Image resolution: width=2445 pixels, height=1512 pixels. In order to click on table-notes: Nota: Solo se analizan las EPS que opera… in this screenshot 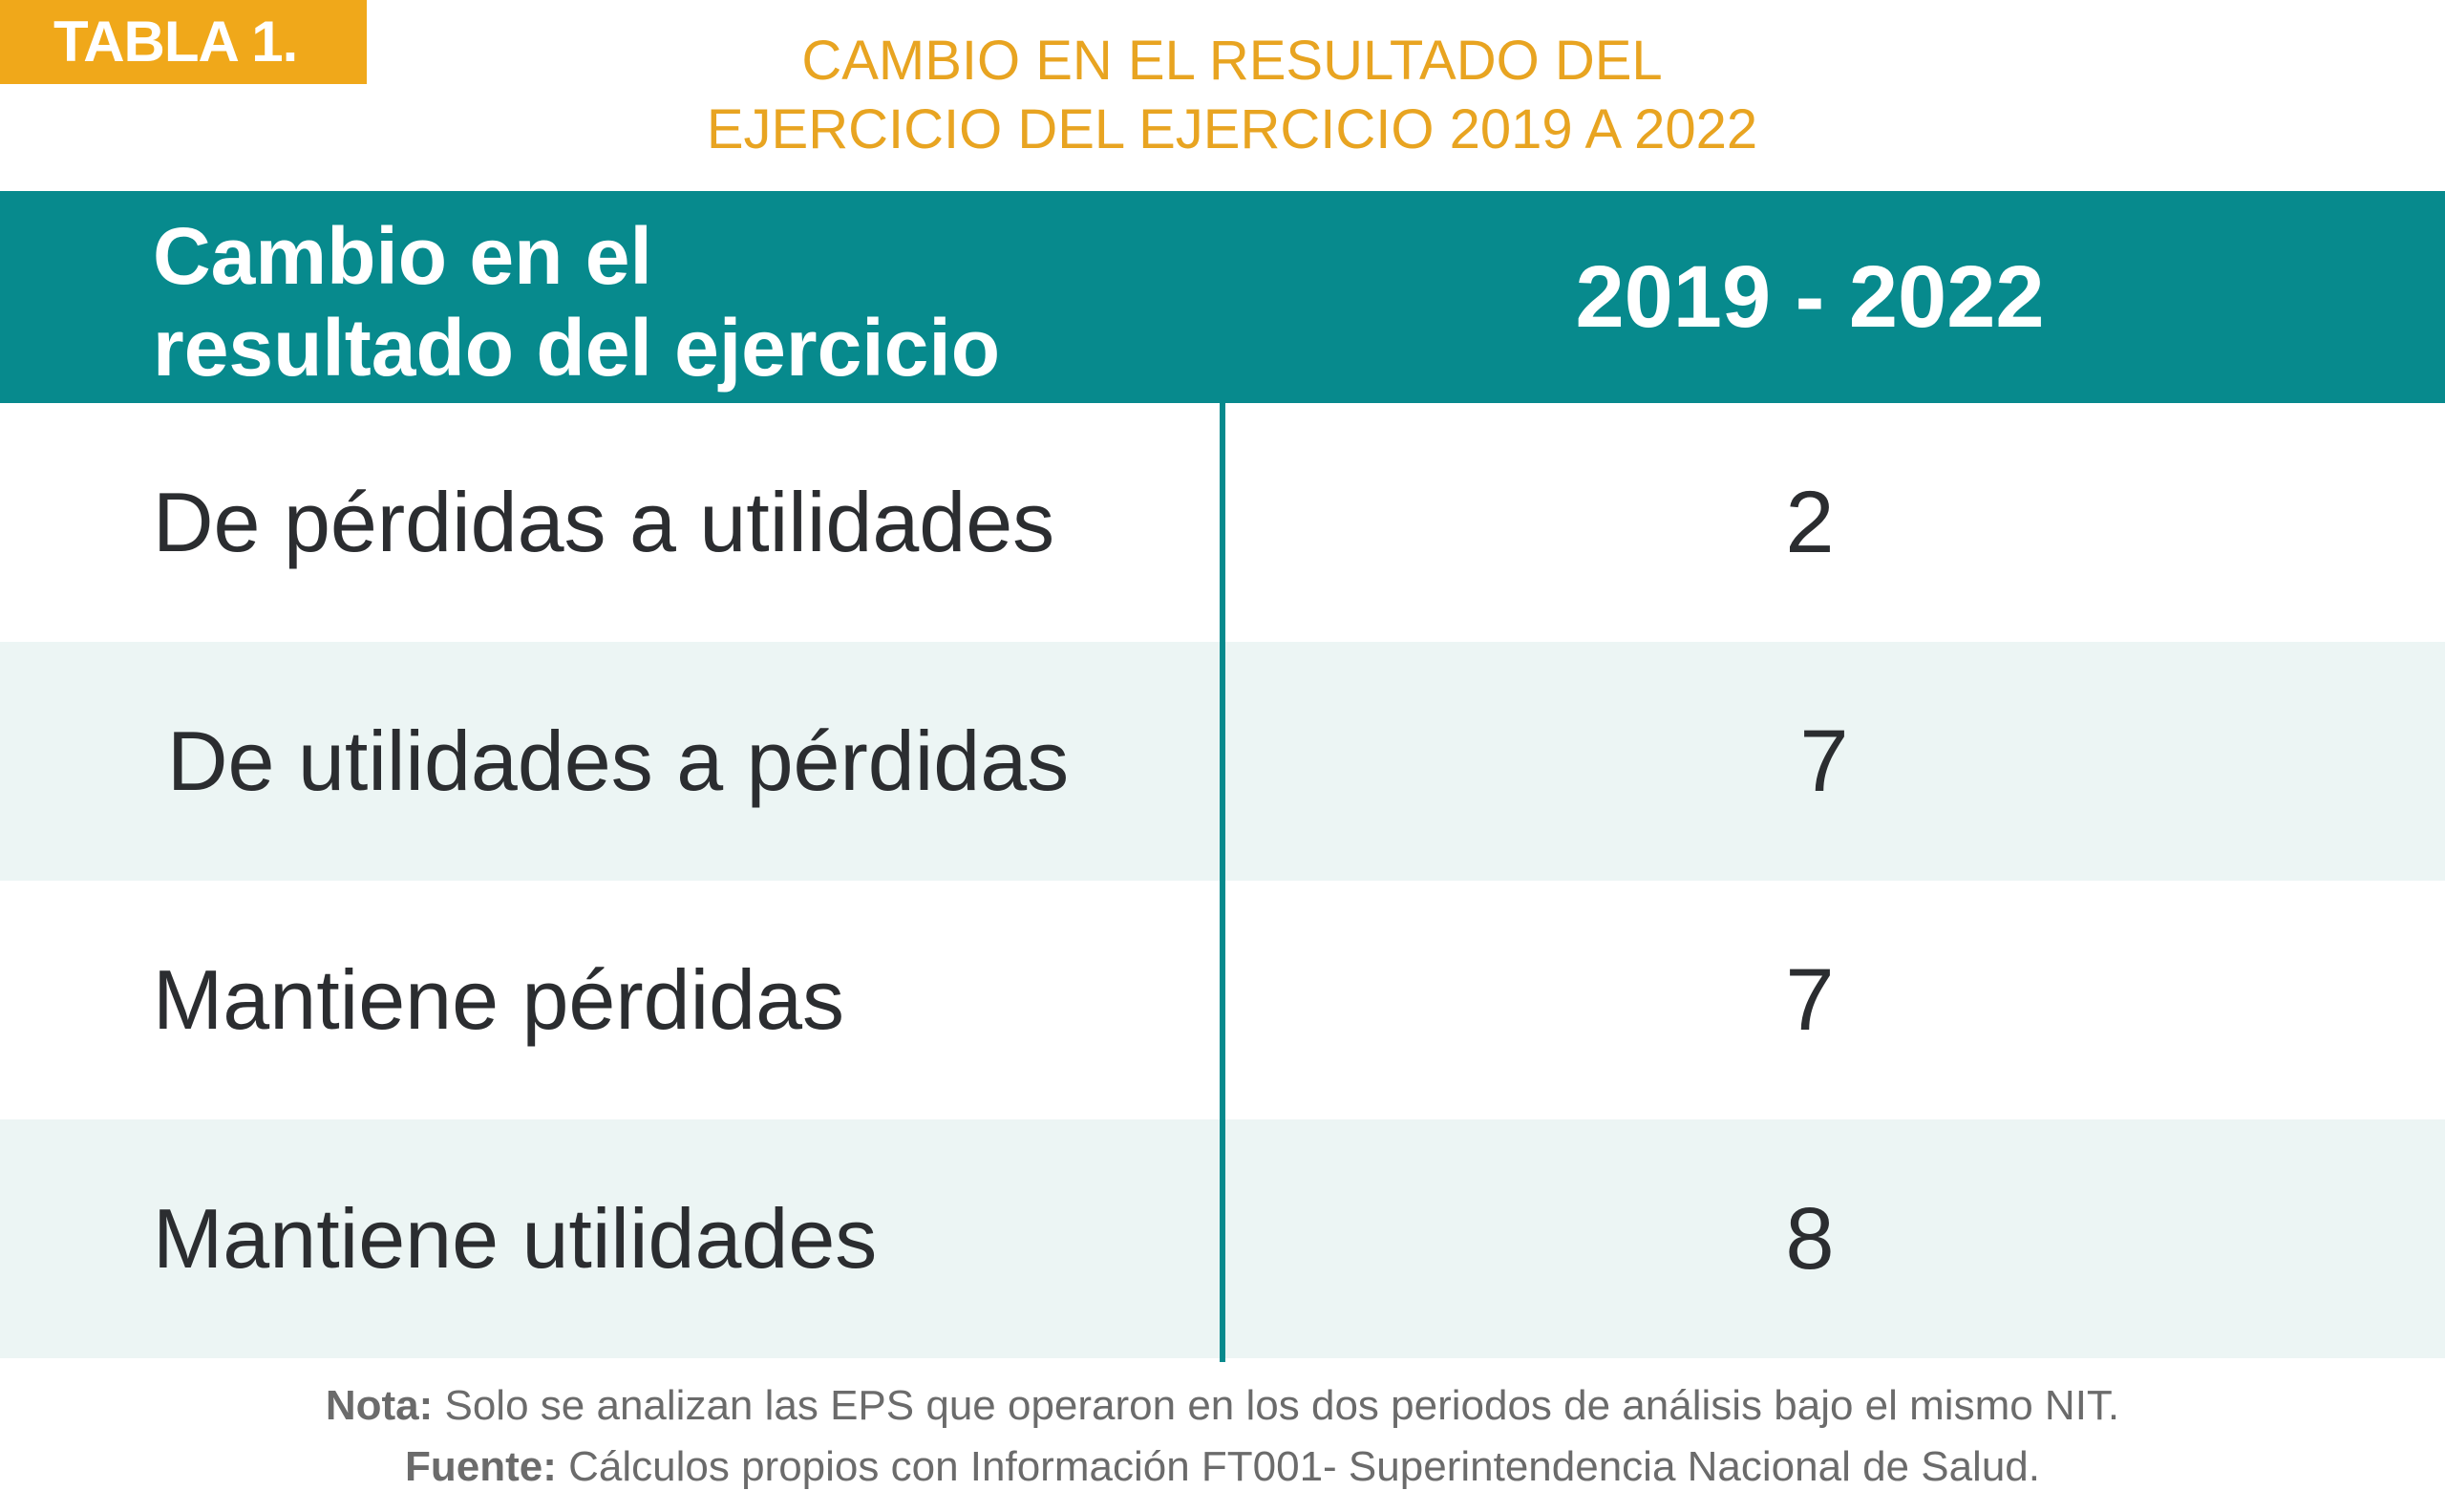, I will do `click(1223, 1436)`.